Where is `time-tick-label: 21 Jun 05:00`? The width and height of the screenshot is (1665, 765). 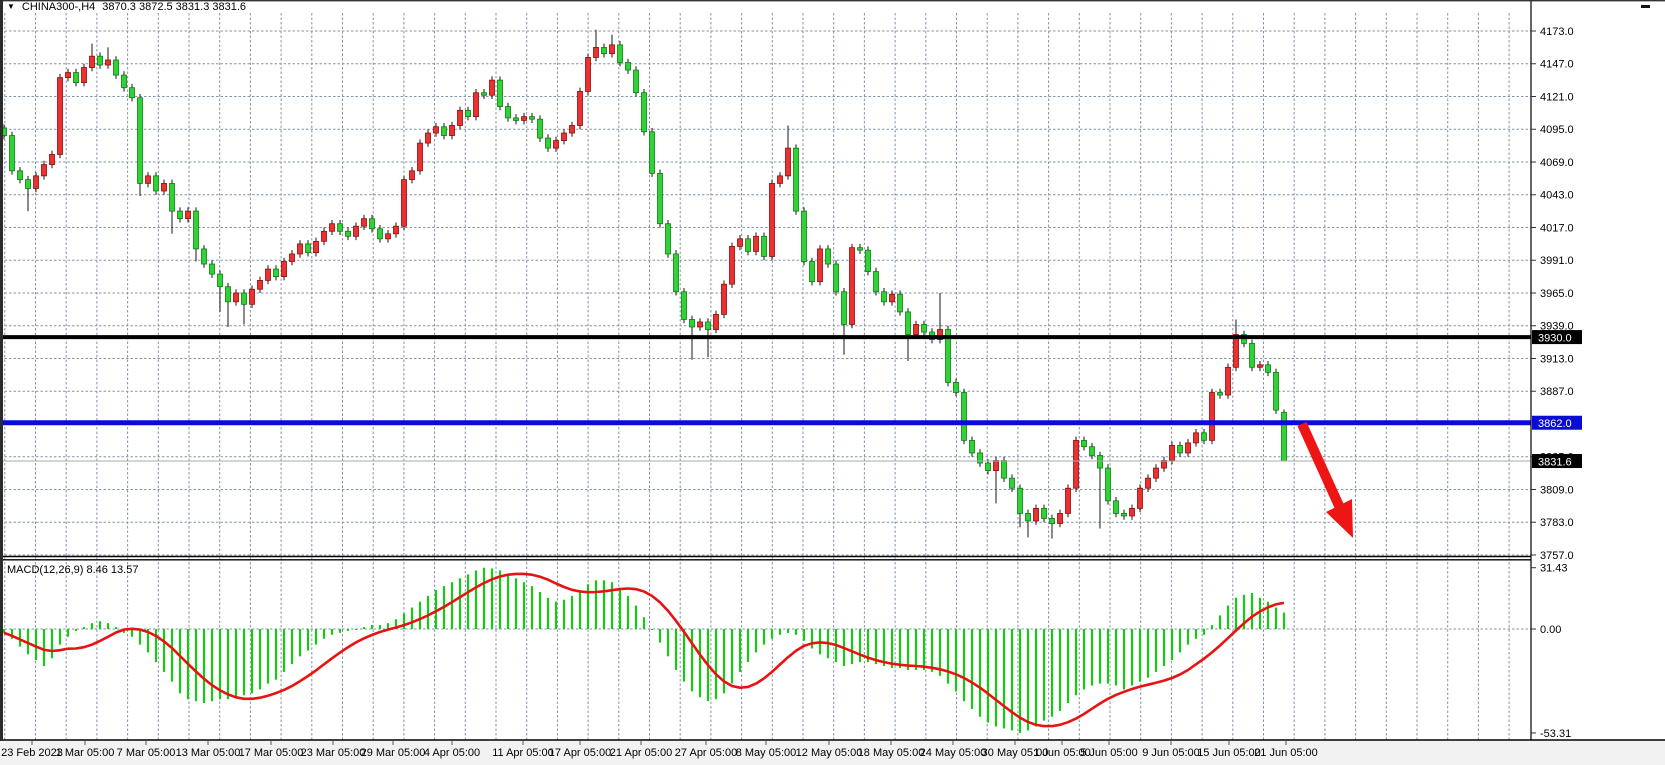 time-tick-label: 21 Jun 05:00 is located at coordinates (1286, 753).